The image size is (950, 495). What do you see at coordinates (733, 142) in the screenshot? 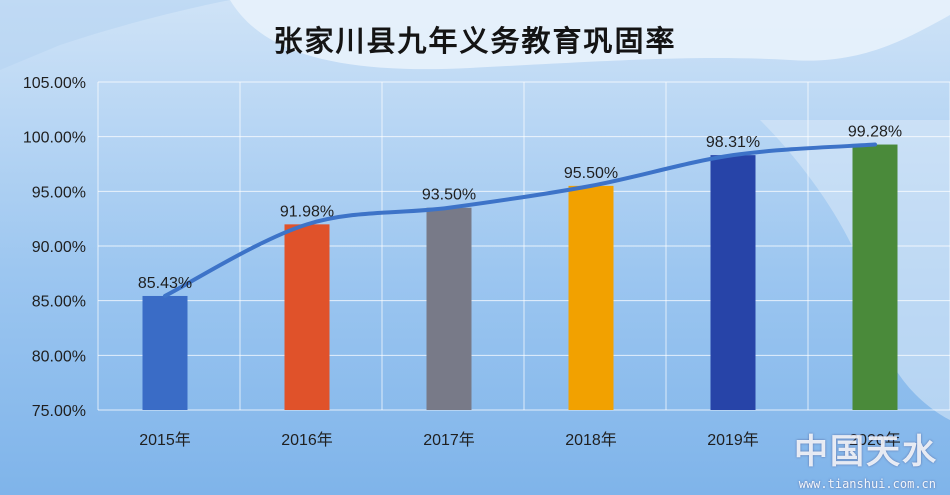
I see `data-label: 98.31%` at bounding box center [733, 142].